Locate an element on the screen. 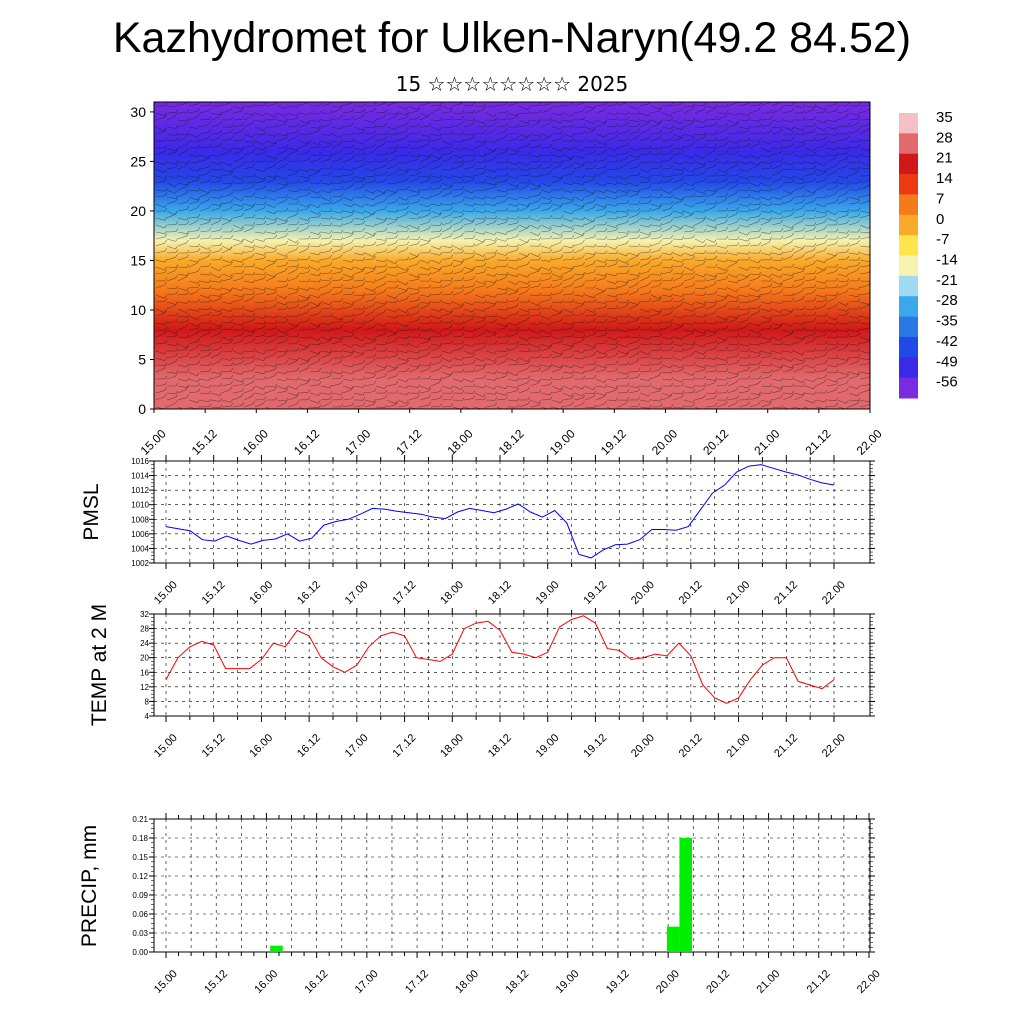  temp-ytick-label: 28 is located at coordinates (144, 629).